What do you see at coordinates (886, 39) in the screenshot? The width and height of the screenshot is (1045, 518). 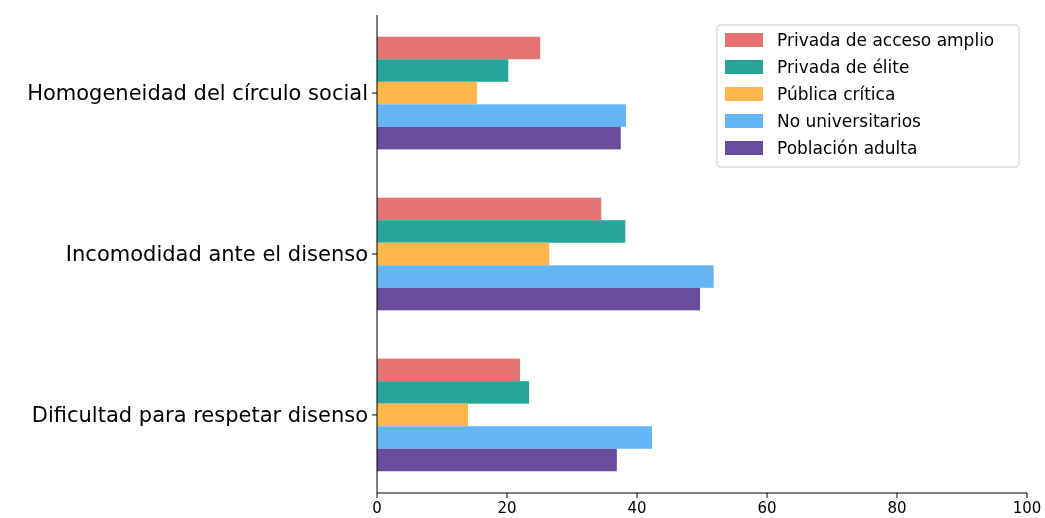 I see `legend-label: Privada de acceso amplio` at bounding box center [886, 39].